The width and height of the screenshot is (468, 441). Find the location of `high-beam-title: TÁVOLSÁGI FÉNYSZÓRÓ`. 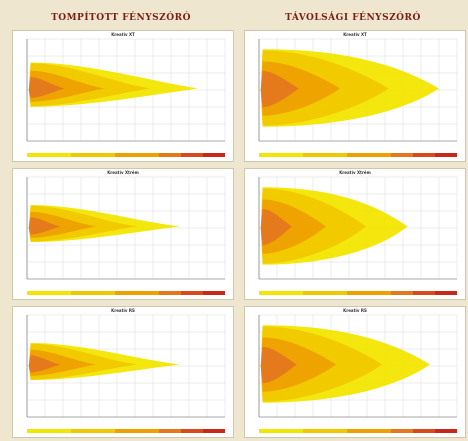

high-beam-title: TÁVOLSÁGI FÉNYSZÓRÓ is located at coordinates (353, 18).